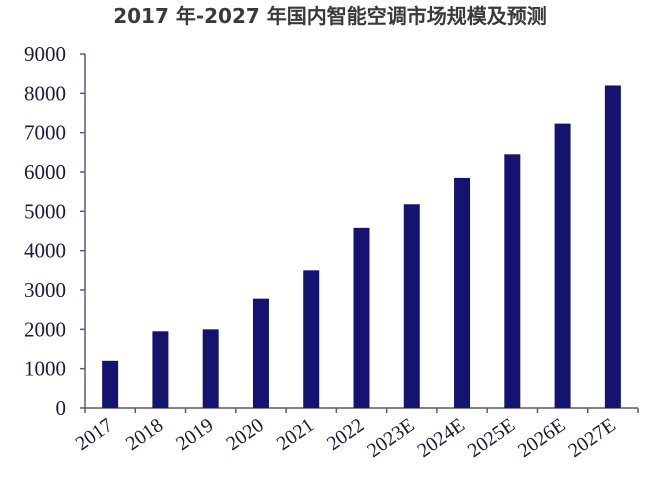  What do you see at coordinates (160, 369) in the screenshot?
I see `bar-2018` at bounding box center [160, 369].